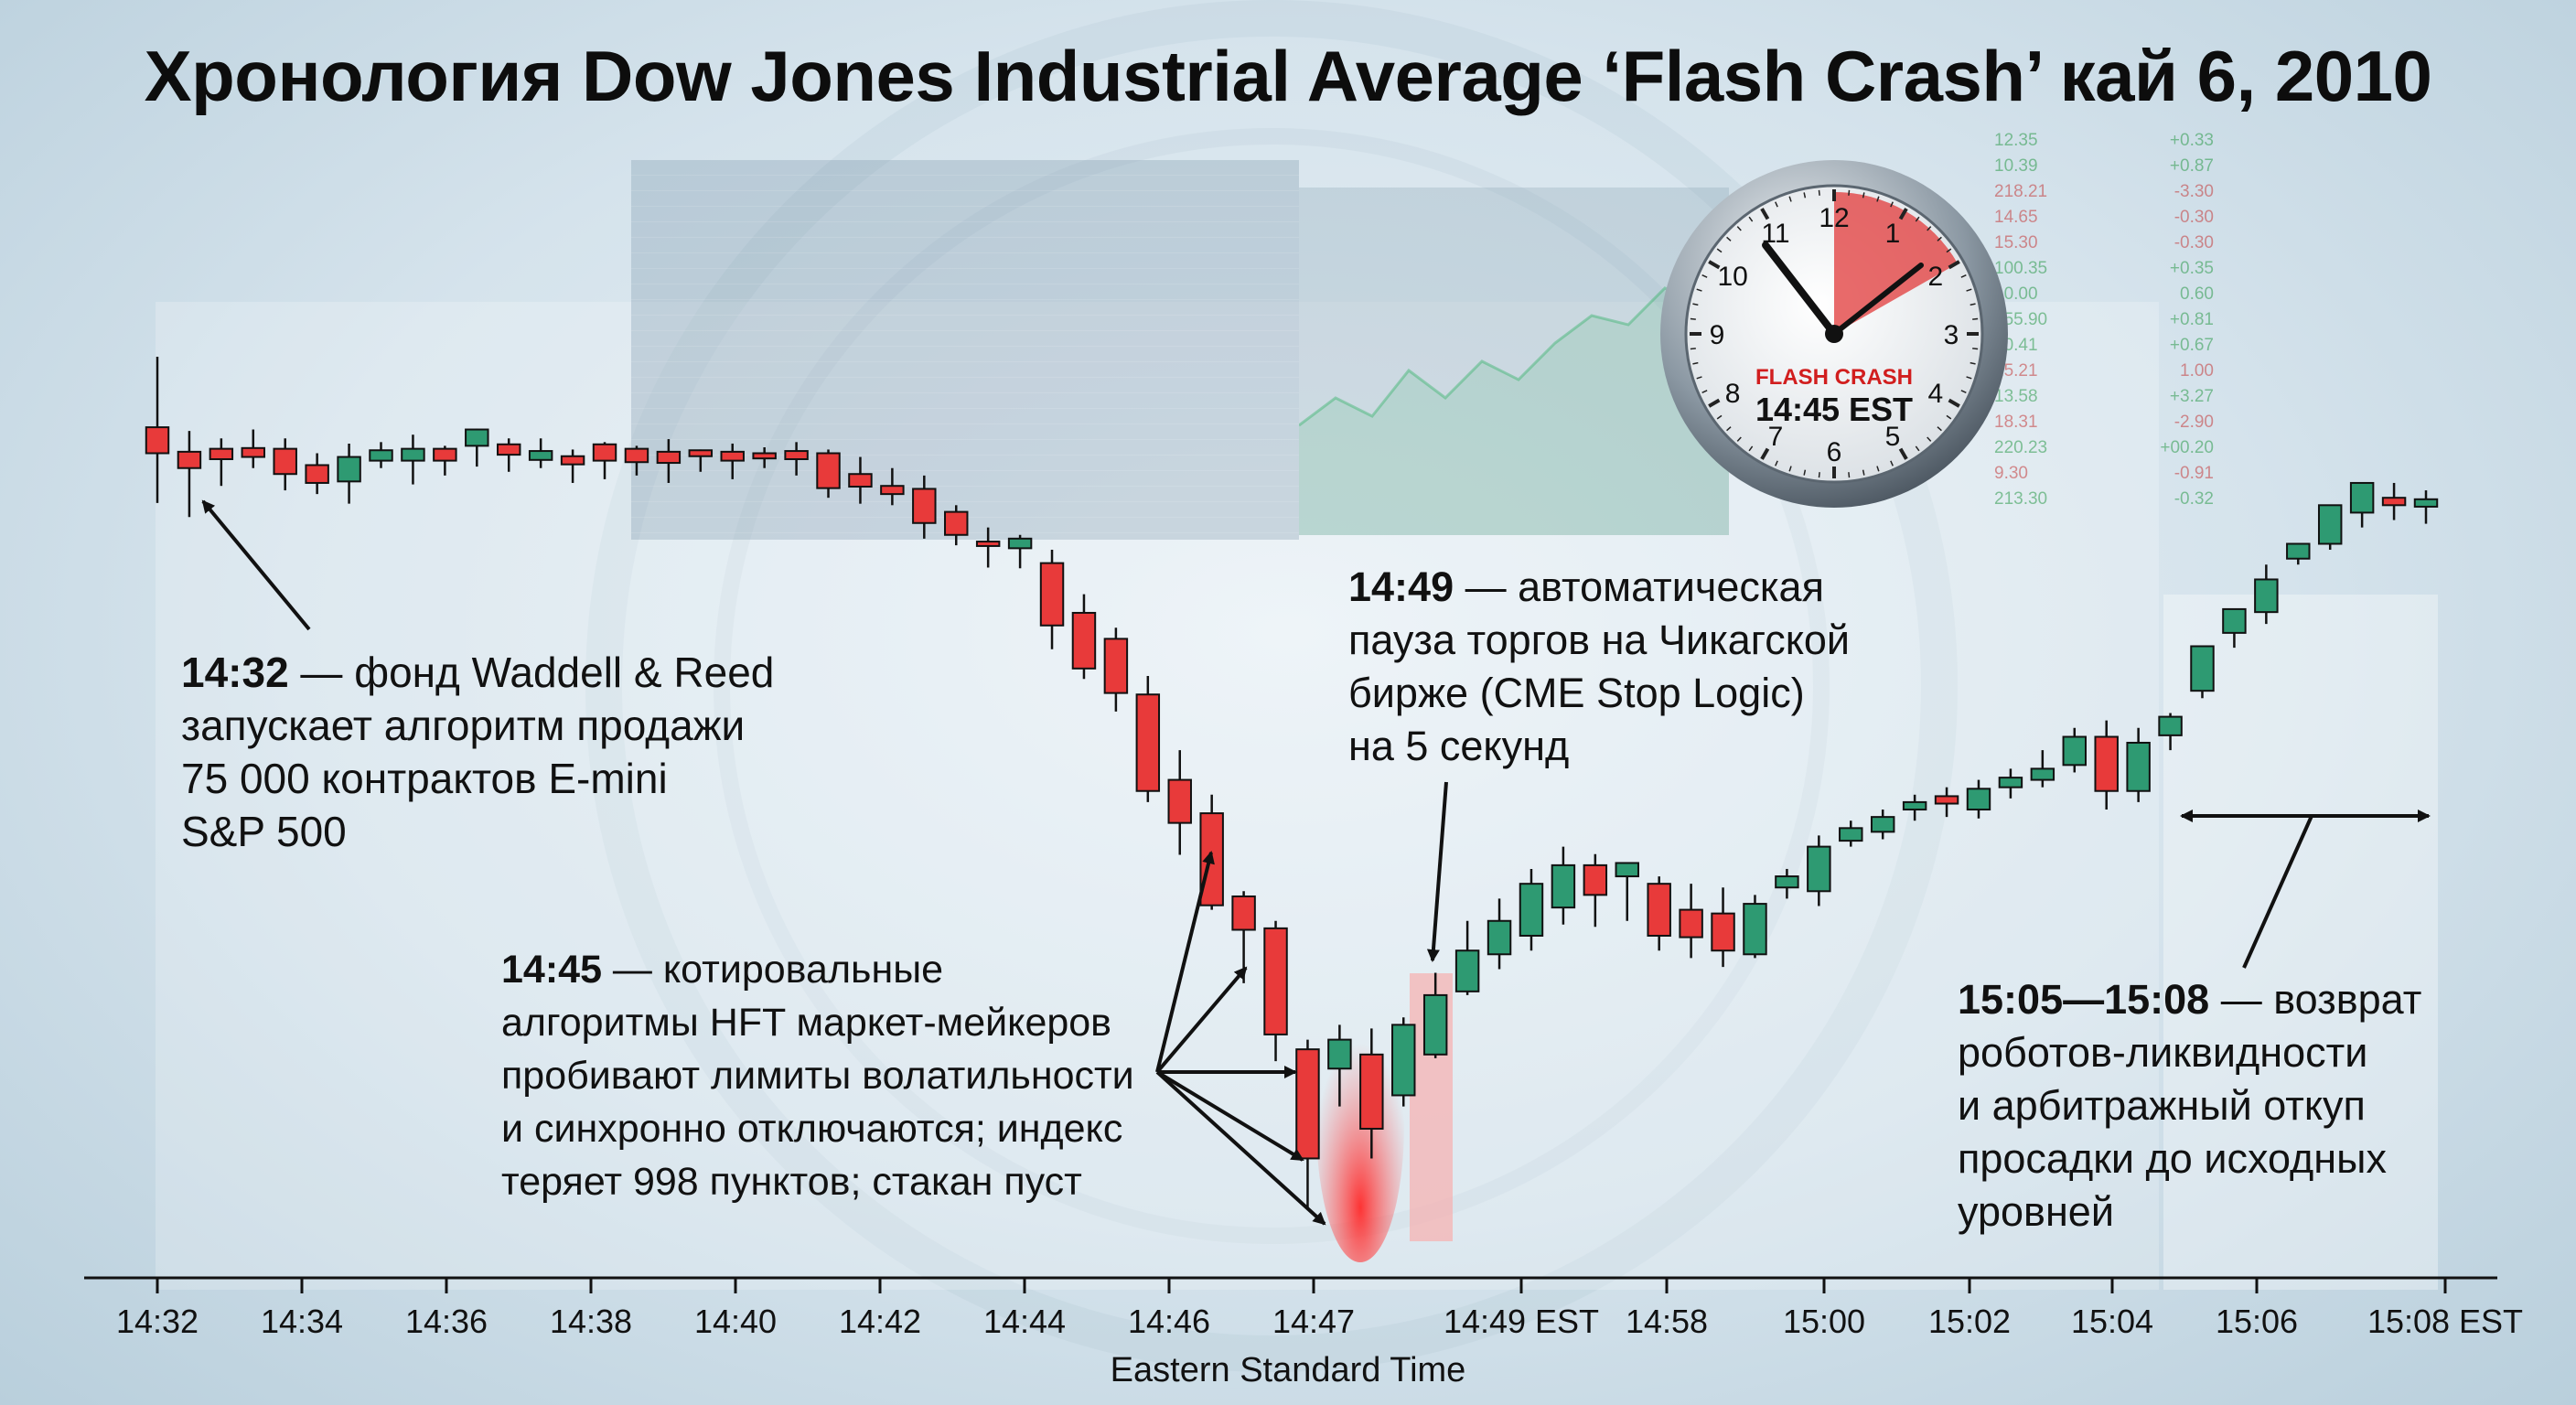  I want to click on ticker-change: 1.00, so click(2197, 371).